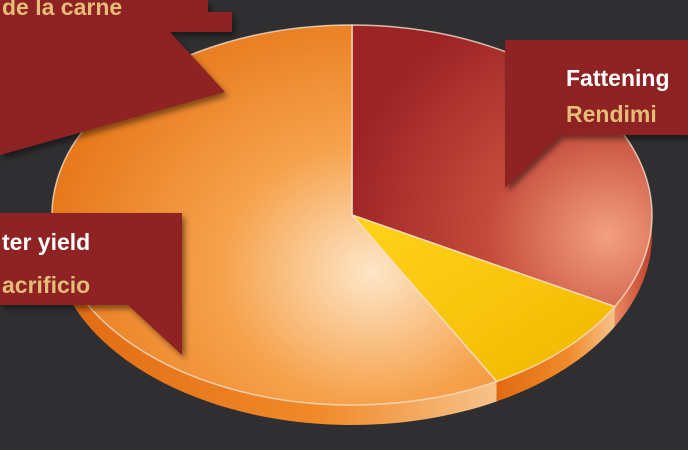 This screenshot has height=450, width=688. Describe the element at coordinates (46, 285) in the screenshot. I see `label-slaughter-es: acrificio` at that location.